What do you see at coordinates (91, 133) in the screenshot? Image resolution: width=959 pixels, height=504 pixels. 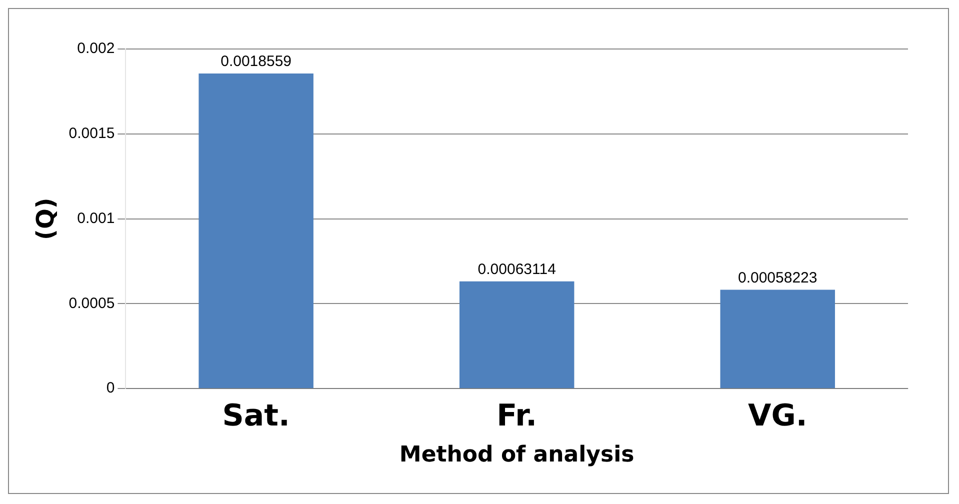 I see `y-tick-label: 0.0015` at bounding box center [91, 133].